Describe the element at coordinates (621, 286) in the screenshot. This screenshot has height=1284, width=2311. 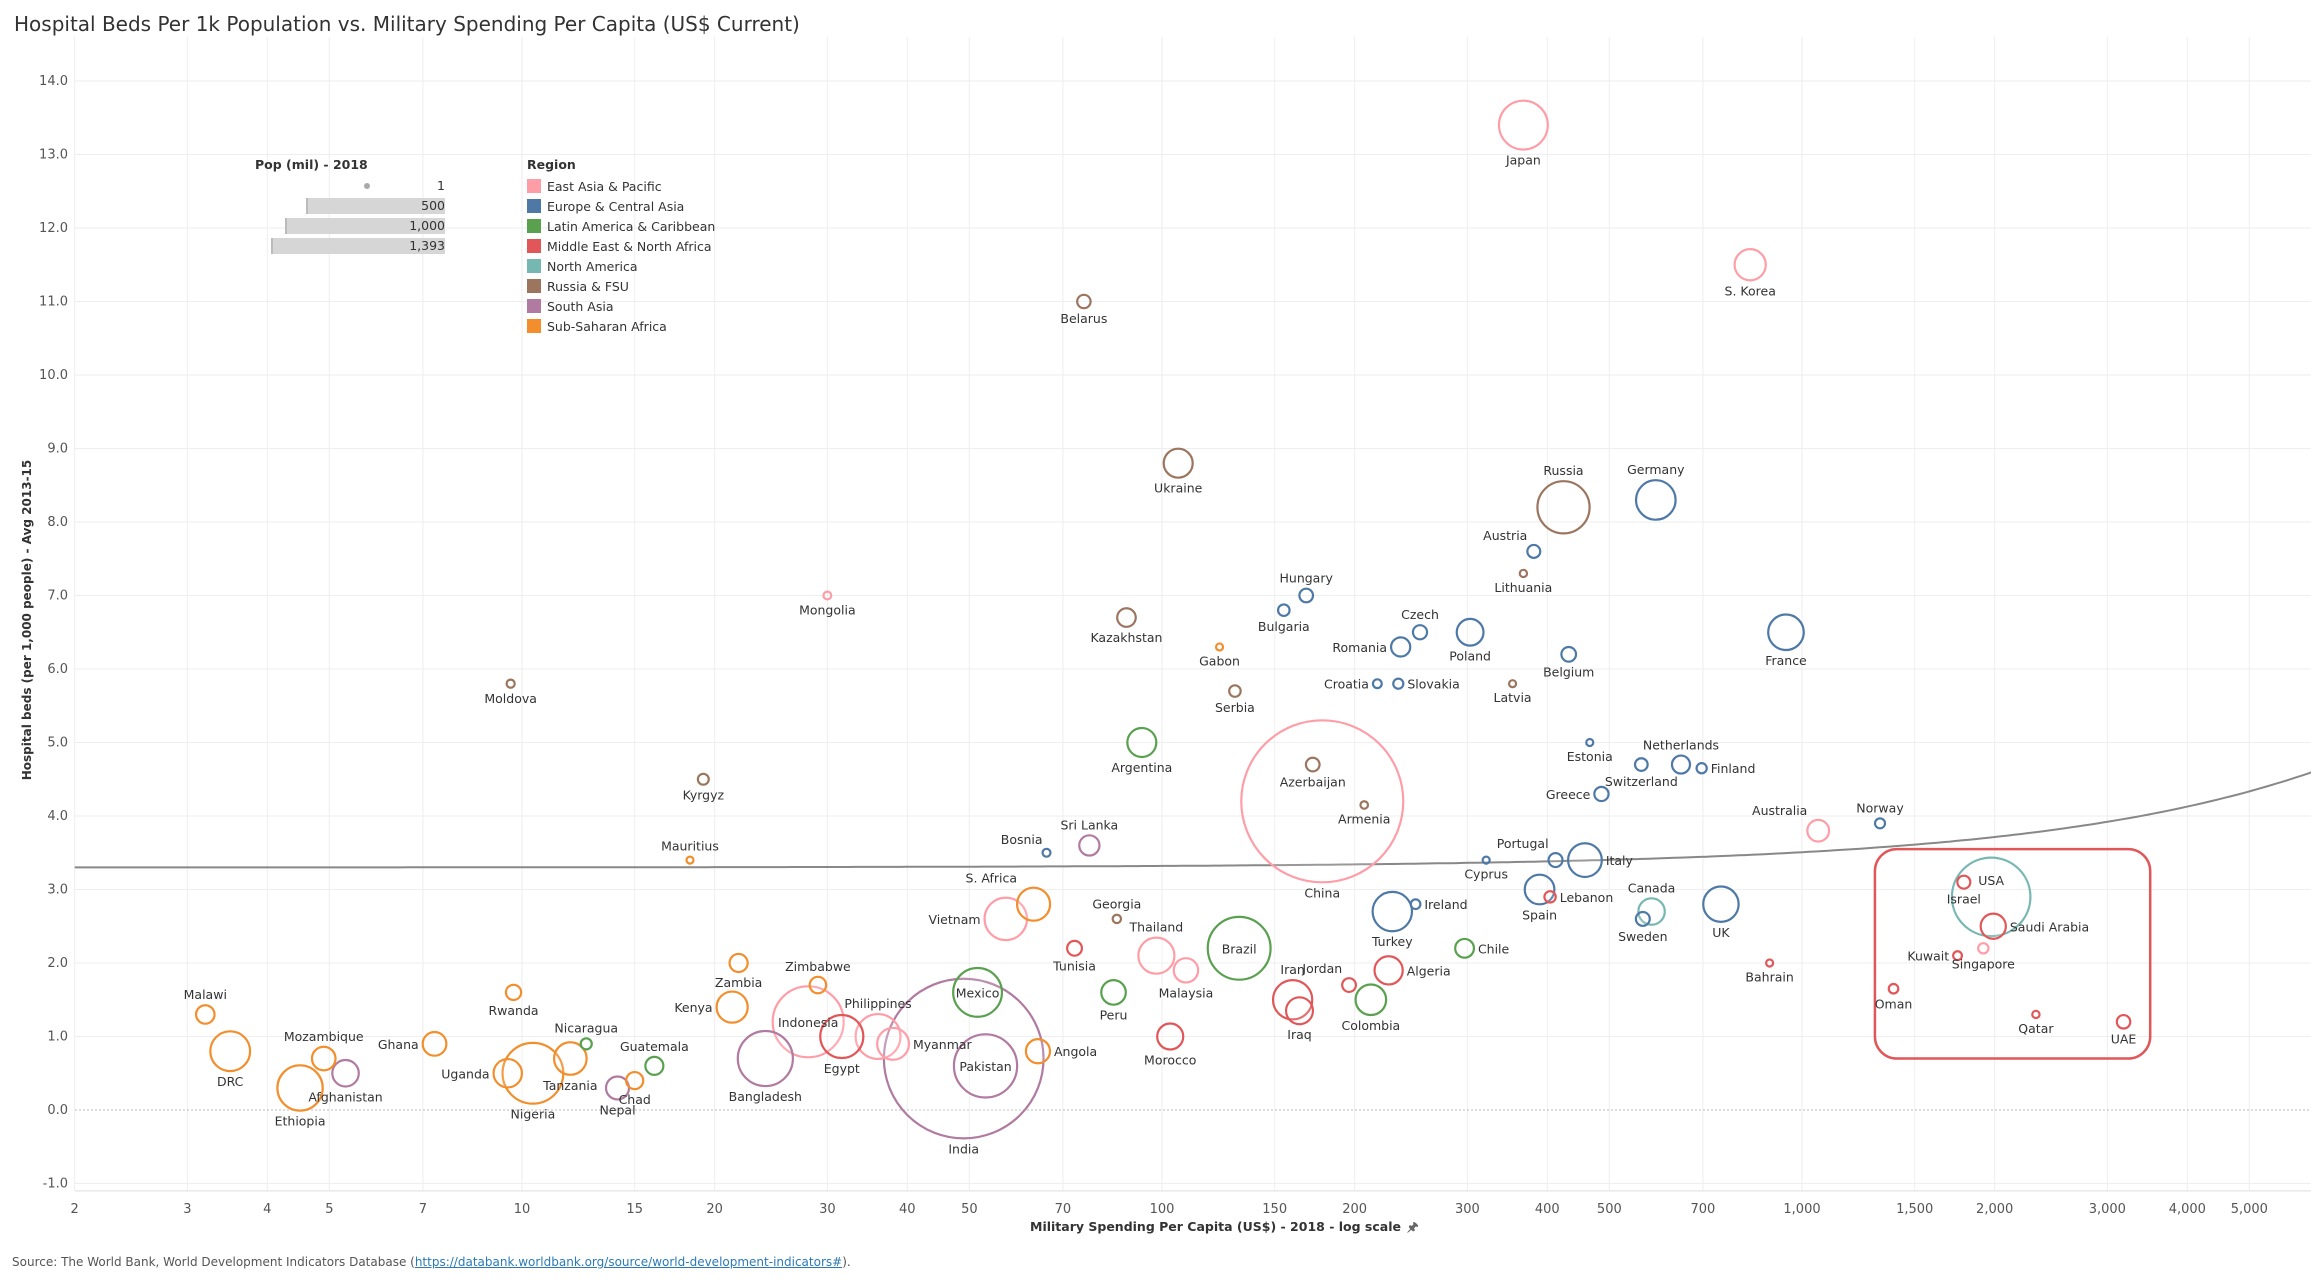
I see `legend-item: Russia & FSU` at that location.